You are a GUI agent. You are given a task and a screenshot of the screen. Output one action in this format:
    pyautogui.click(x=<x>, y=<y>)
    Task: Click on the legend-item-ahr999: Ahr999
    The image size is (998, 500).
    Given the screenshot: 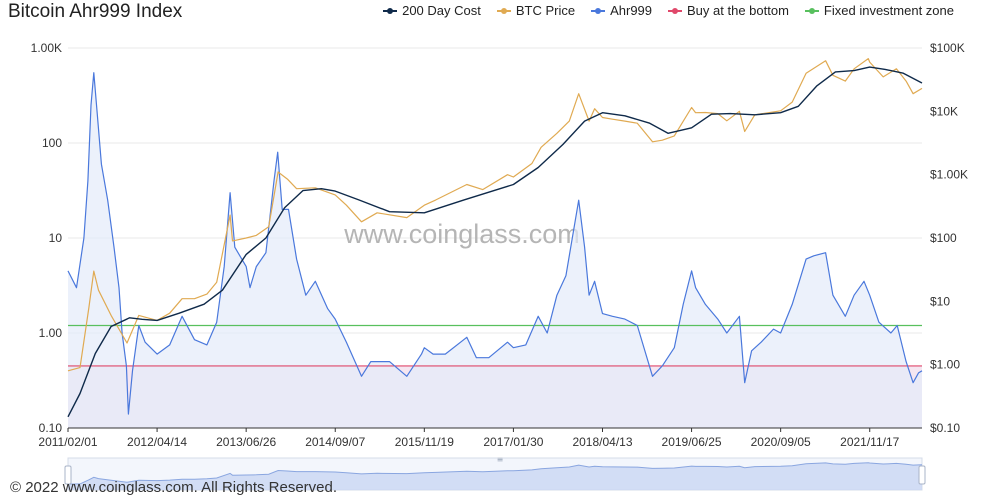 What is the action you would take?
    pyautogui.click(x=621, y=10)
    